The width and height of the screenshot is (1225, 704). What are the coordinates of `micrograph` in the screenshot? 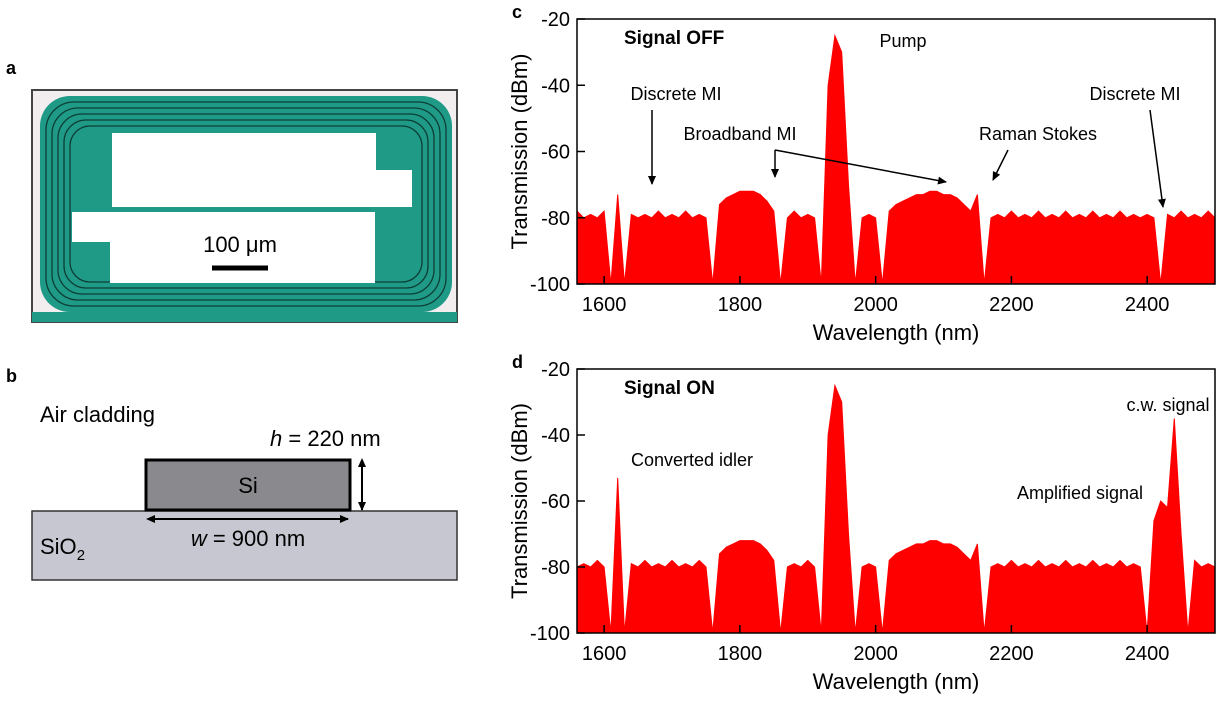 It's located at (244, 206).